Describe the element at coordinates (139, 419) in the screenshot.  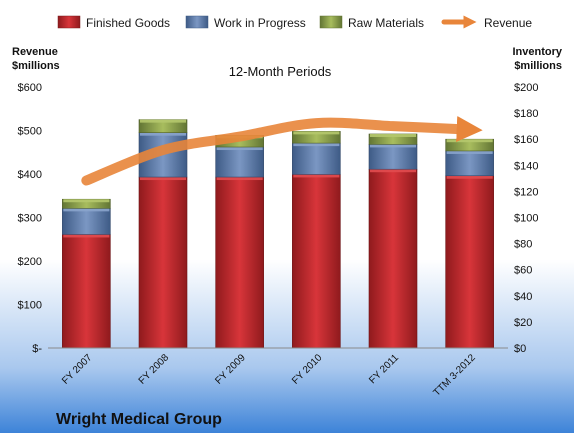
I see `company-name: Wright Medical Group` at that location.